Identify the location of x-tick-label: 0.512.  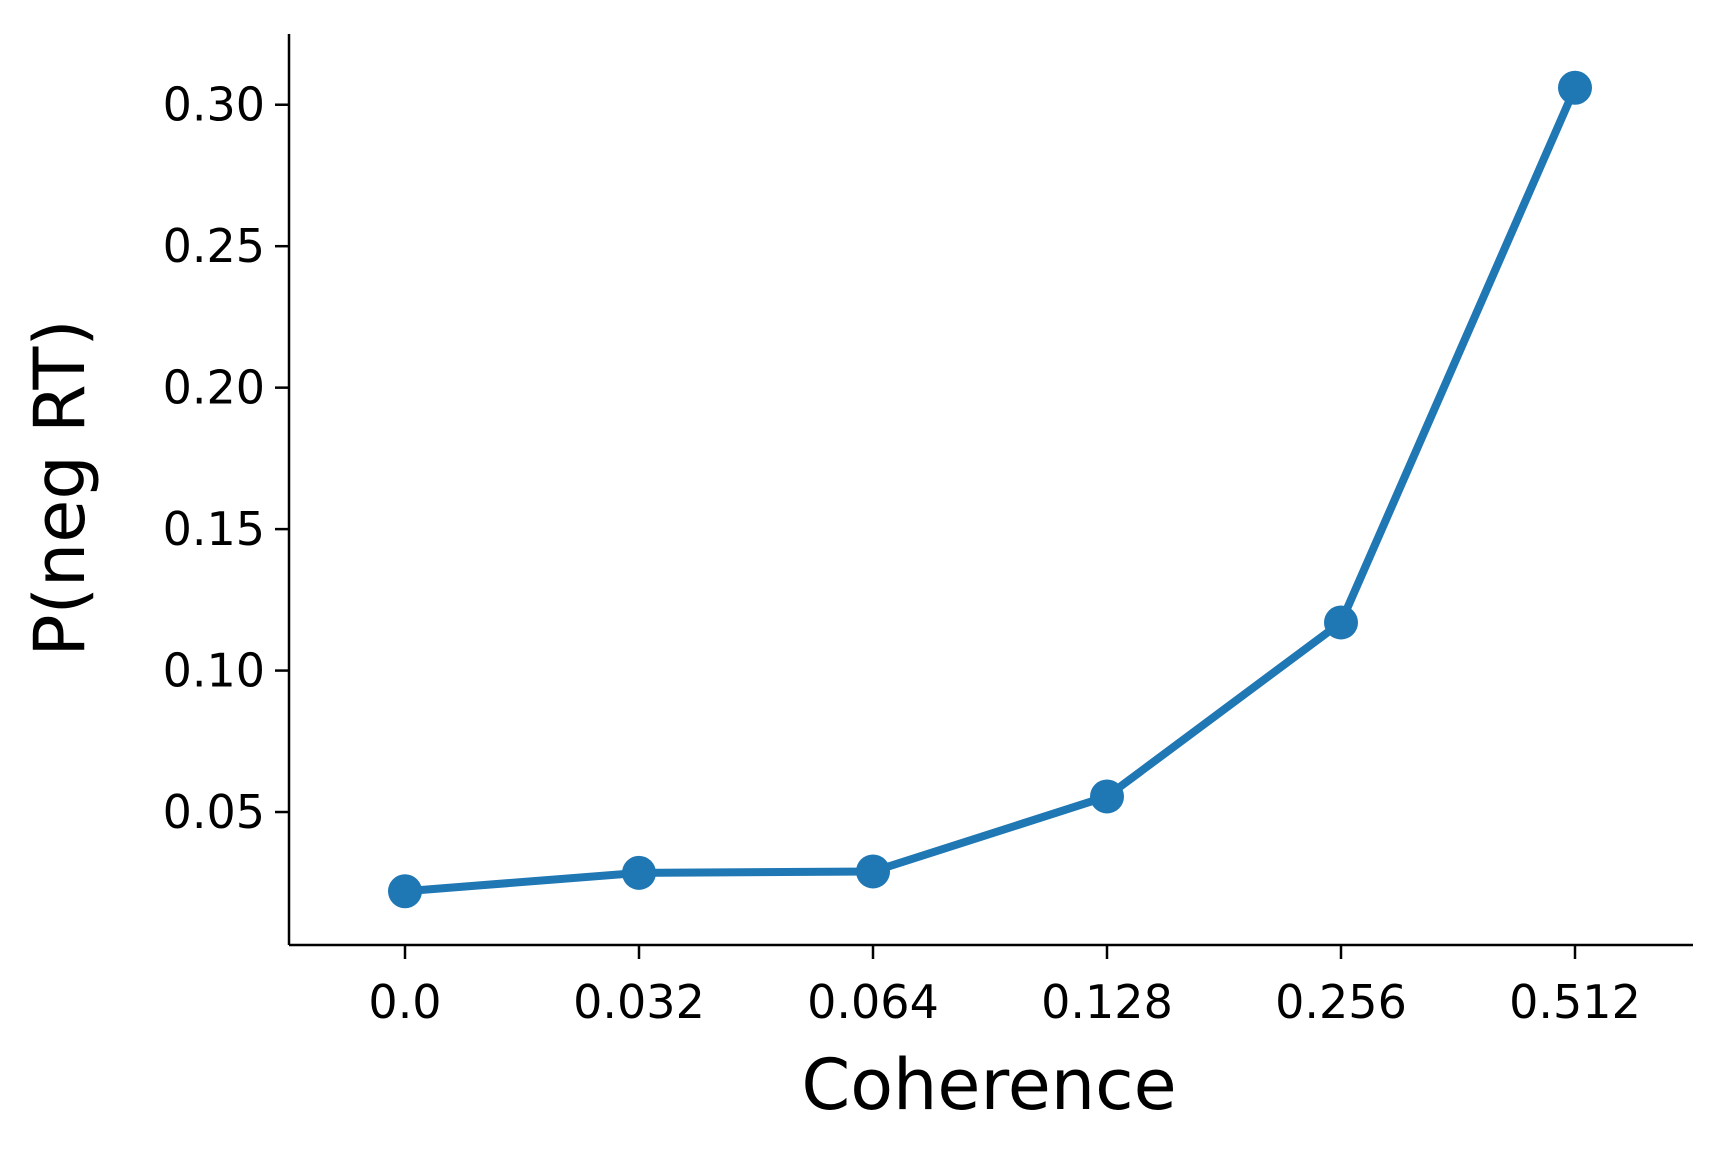
(1575, 1002).